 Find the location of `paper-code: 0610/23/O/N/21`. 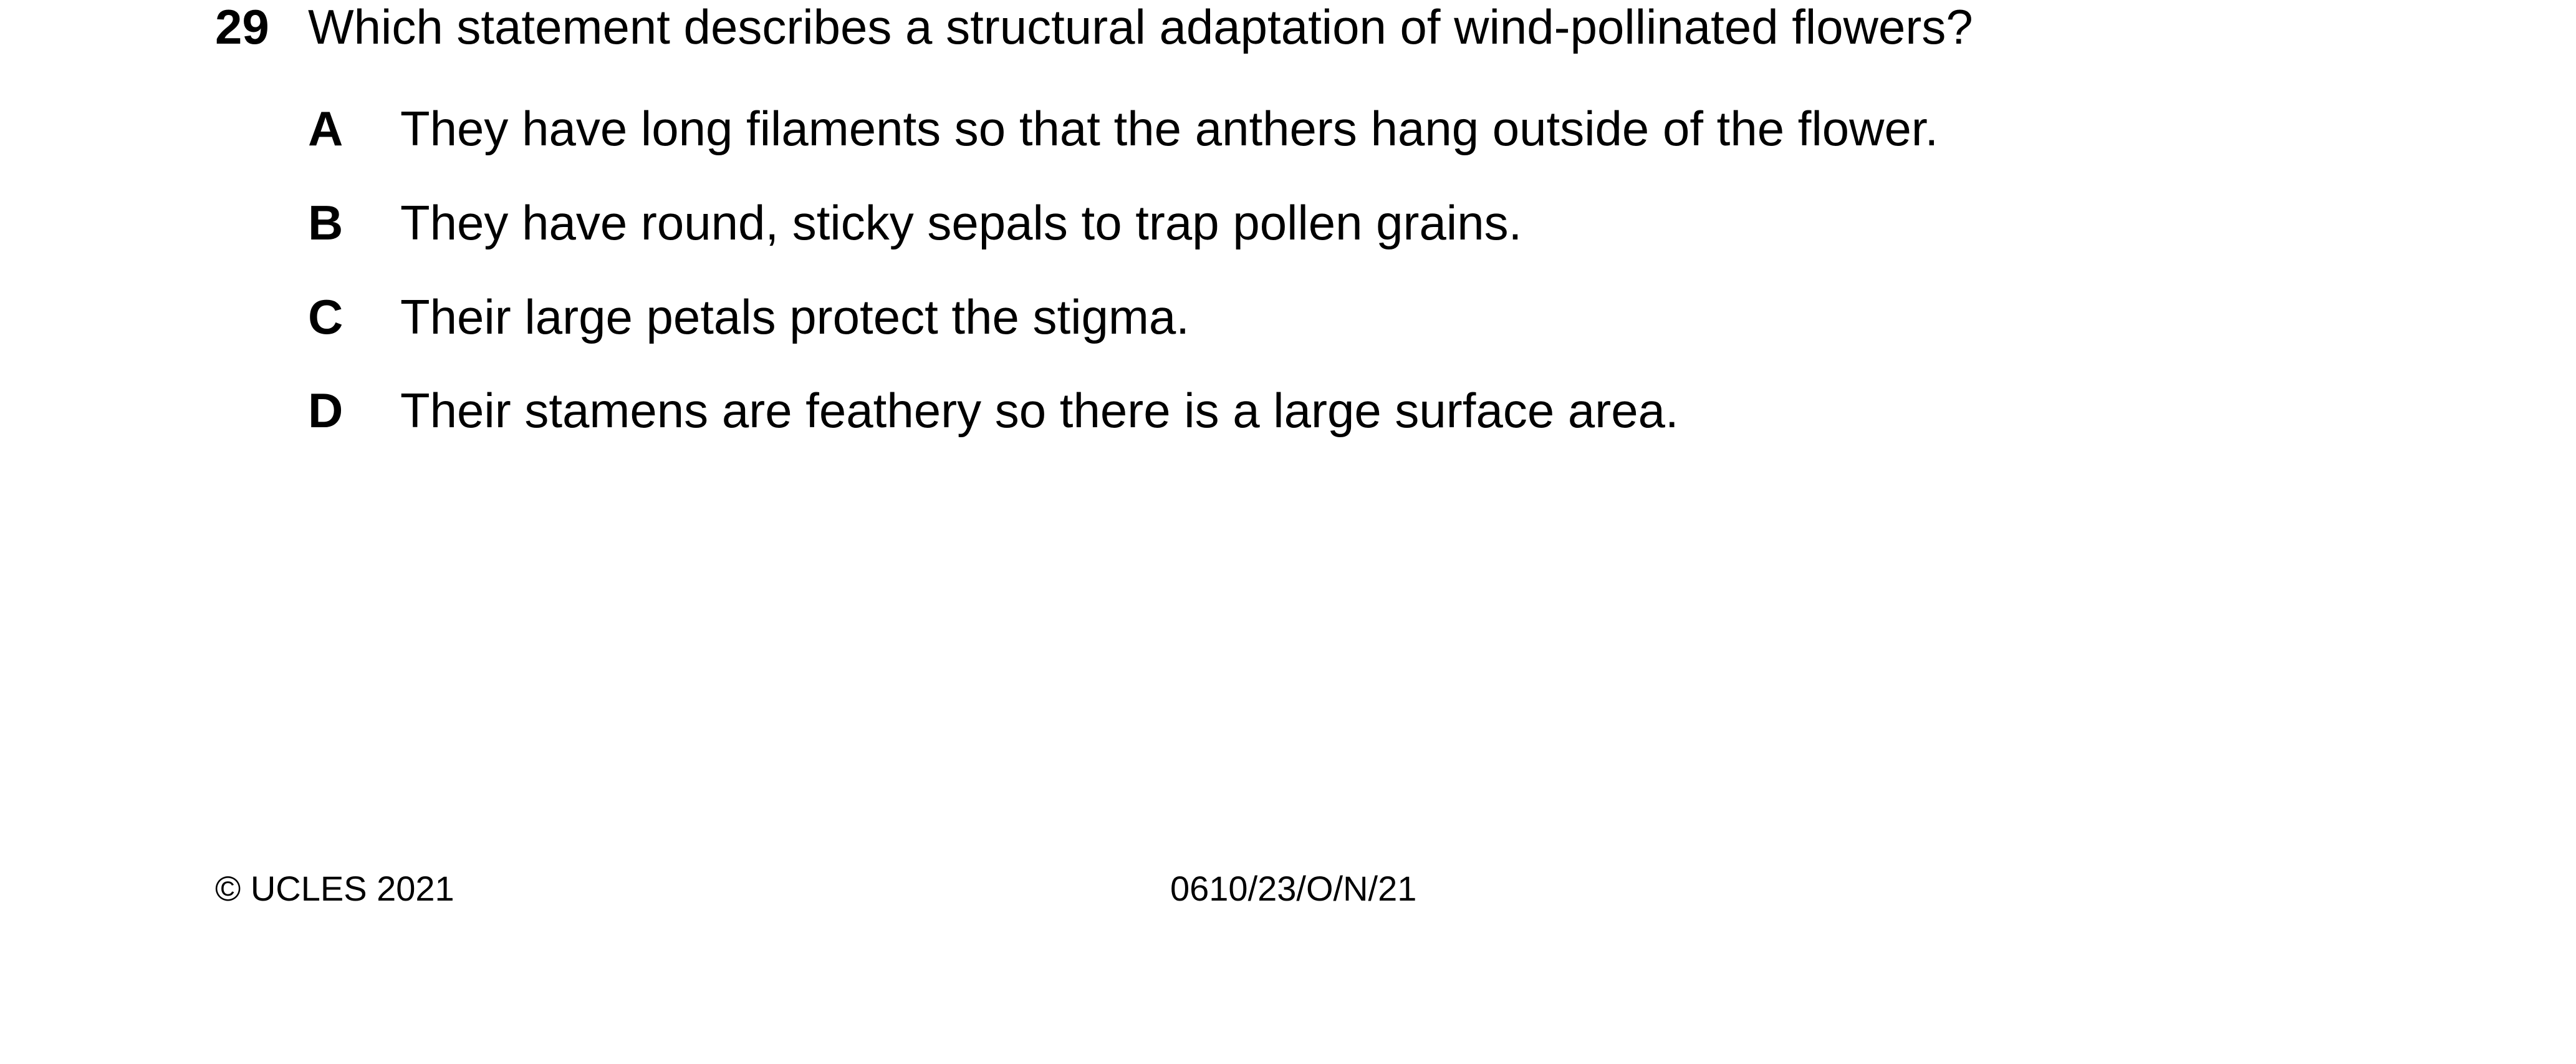

paper-code: 0610/23/O/N/21 is located at coordinates (1293, 888).